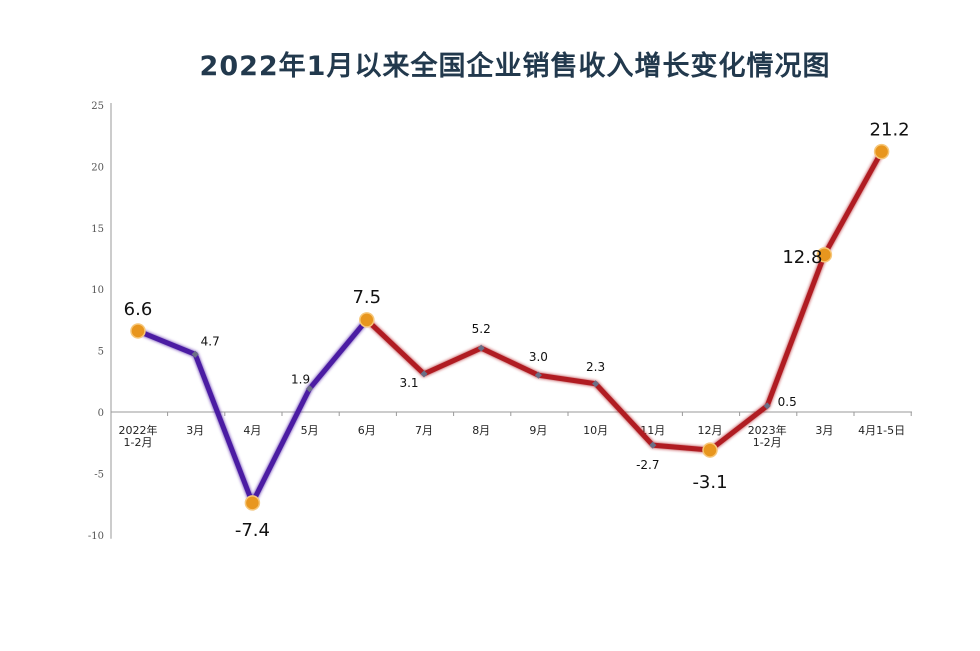 The image size is (980, 651). What do you see at coordinates (802, 257) in the screenshot?
I see `data-value-label: 12.8` at bounding box center [802, 257].